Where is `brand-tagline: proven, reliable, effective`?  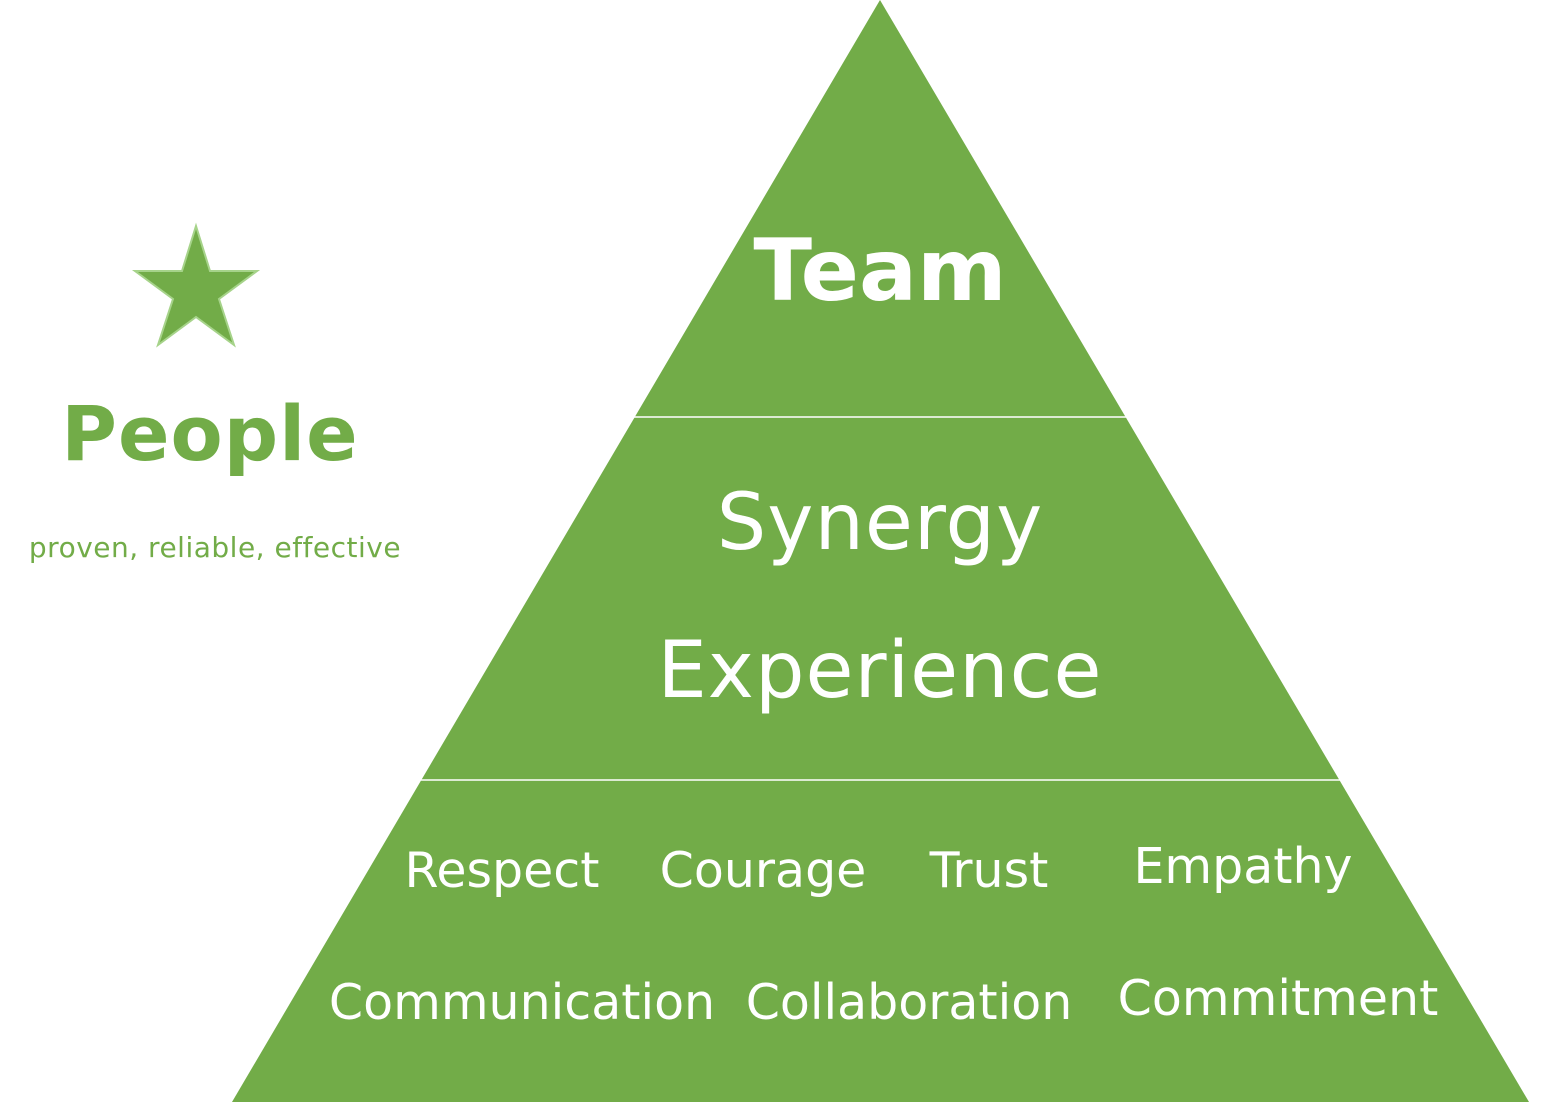
brand-tagline: proven, reliable, effective is located at coordinates (215, 547).